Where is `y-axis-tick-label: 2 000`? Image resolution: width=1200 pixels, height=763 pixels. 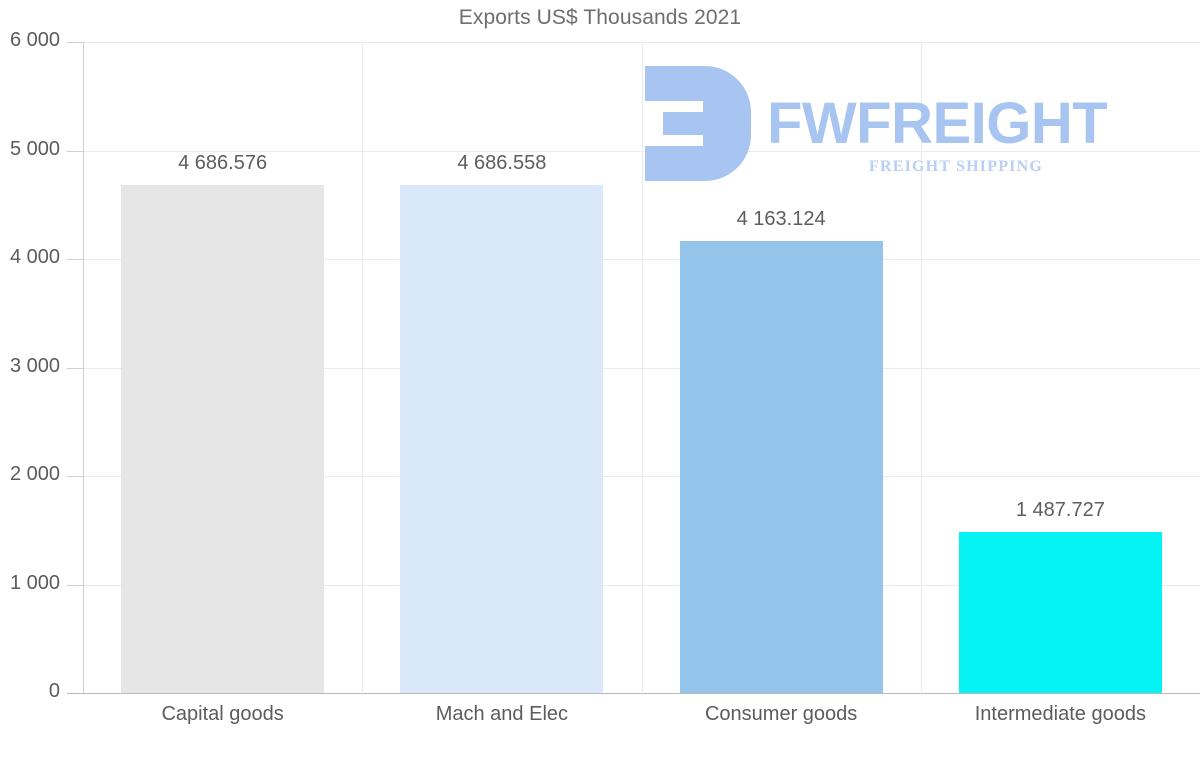 y-axis-tick-label: 2 000 is located at coordinates (34, 474).